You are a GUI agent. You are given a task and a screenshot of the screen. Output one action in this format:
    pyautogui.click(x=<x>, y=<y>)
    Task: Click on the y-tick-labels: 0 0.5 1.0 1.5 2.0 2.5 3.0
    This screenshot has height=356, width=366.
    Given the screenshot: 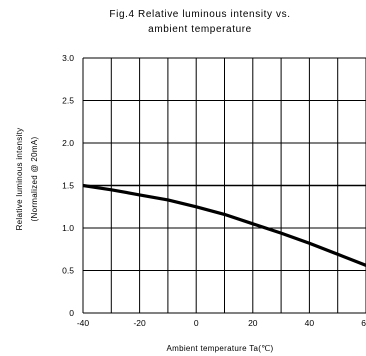 What is the action you would take?
    pyautogui.click(x=68, y=185)
    